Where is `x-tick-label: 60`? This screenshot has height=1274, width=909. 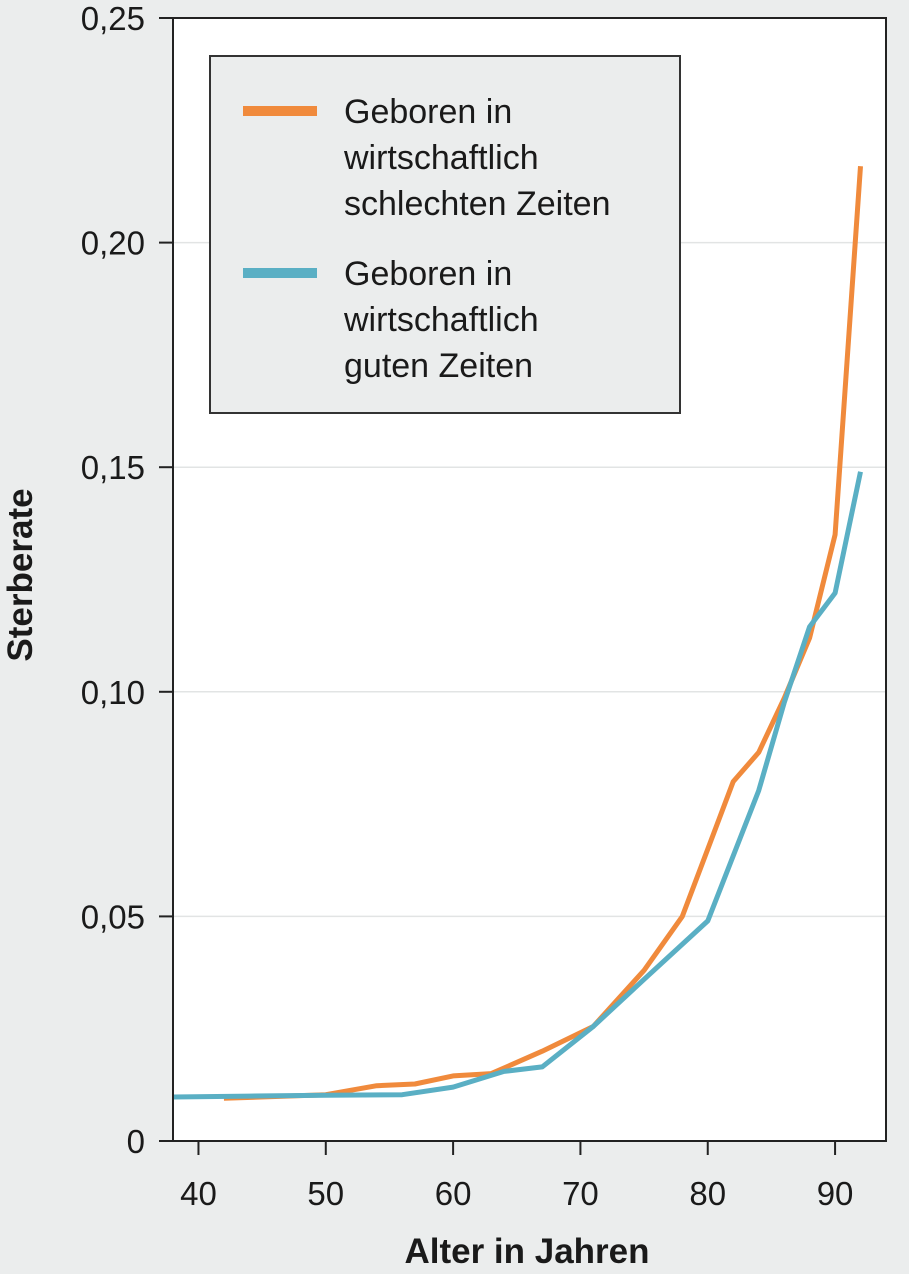
x-tick-label: 60 is located at coordinates (453, 1193).